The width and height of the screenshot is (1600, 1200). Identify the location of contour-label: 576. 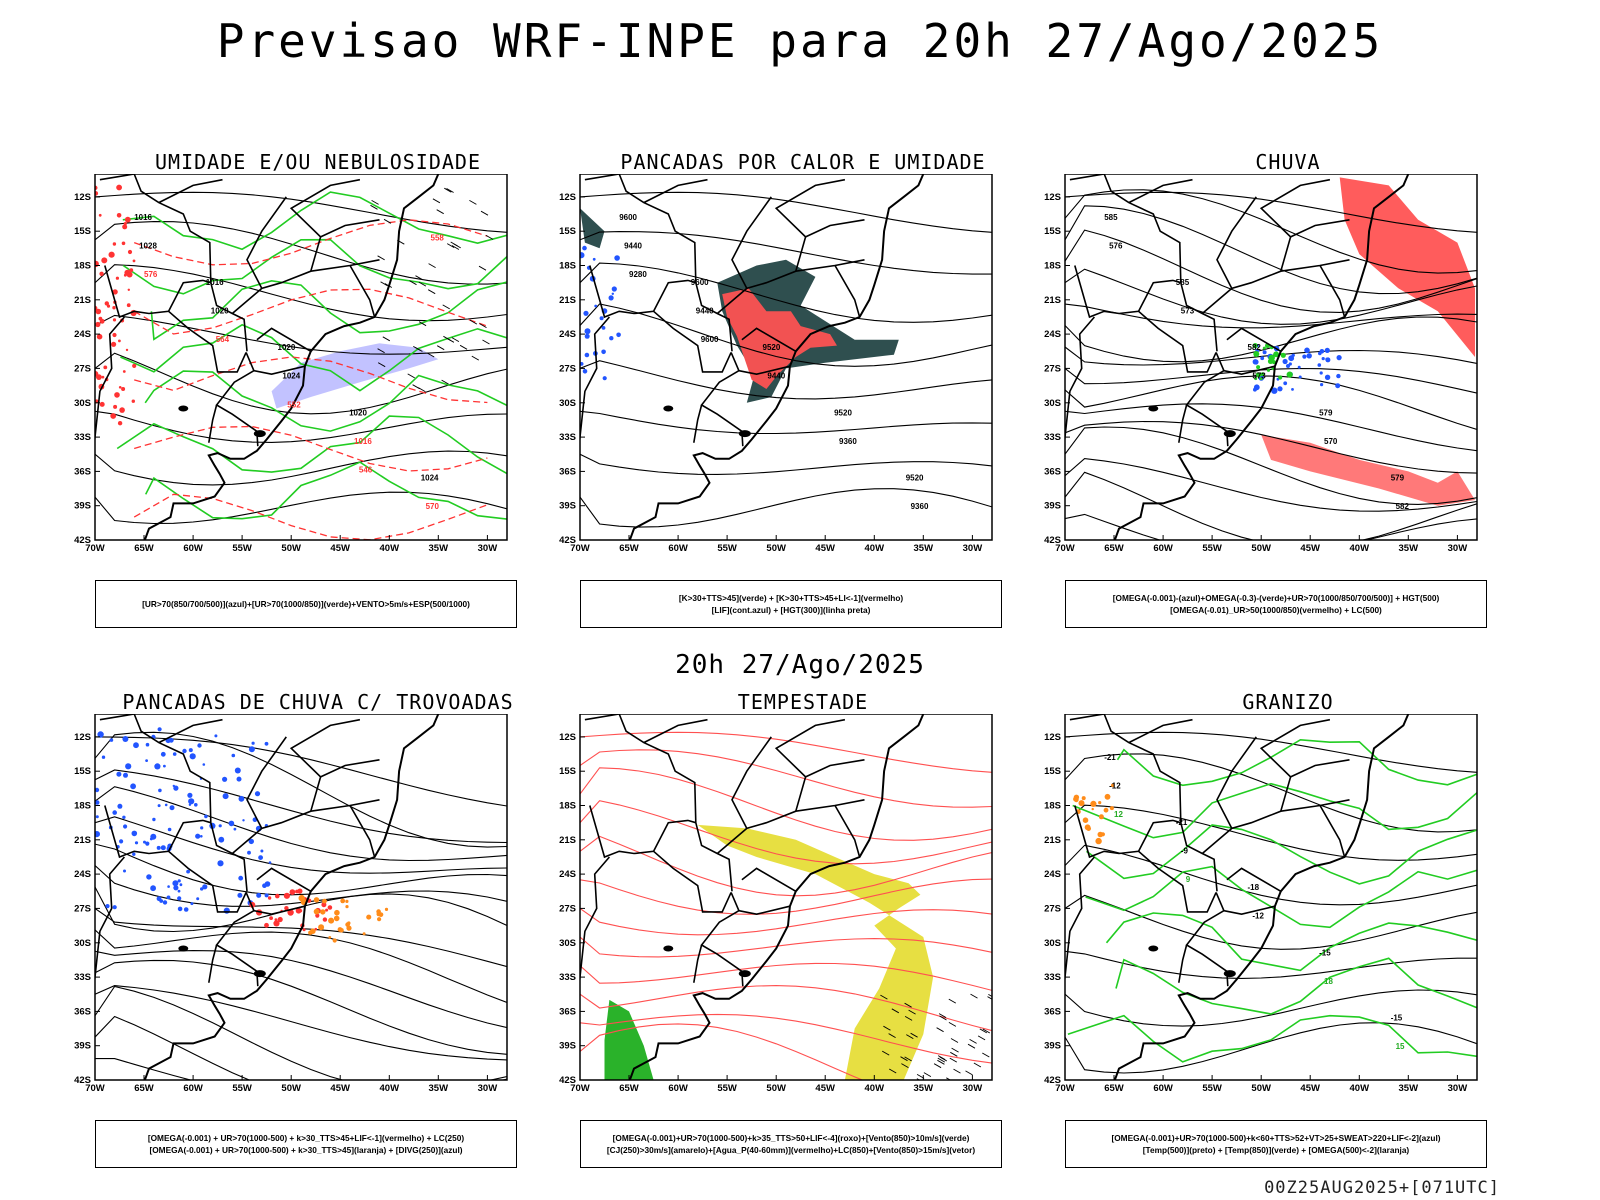
(1116, 245).